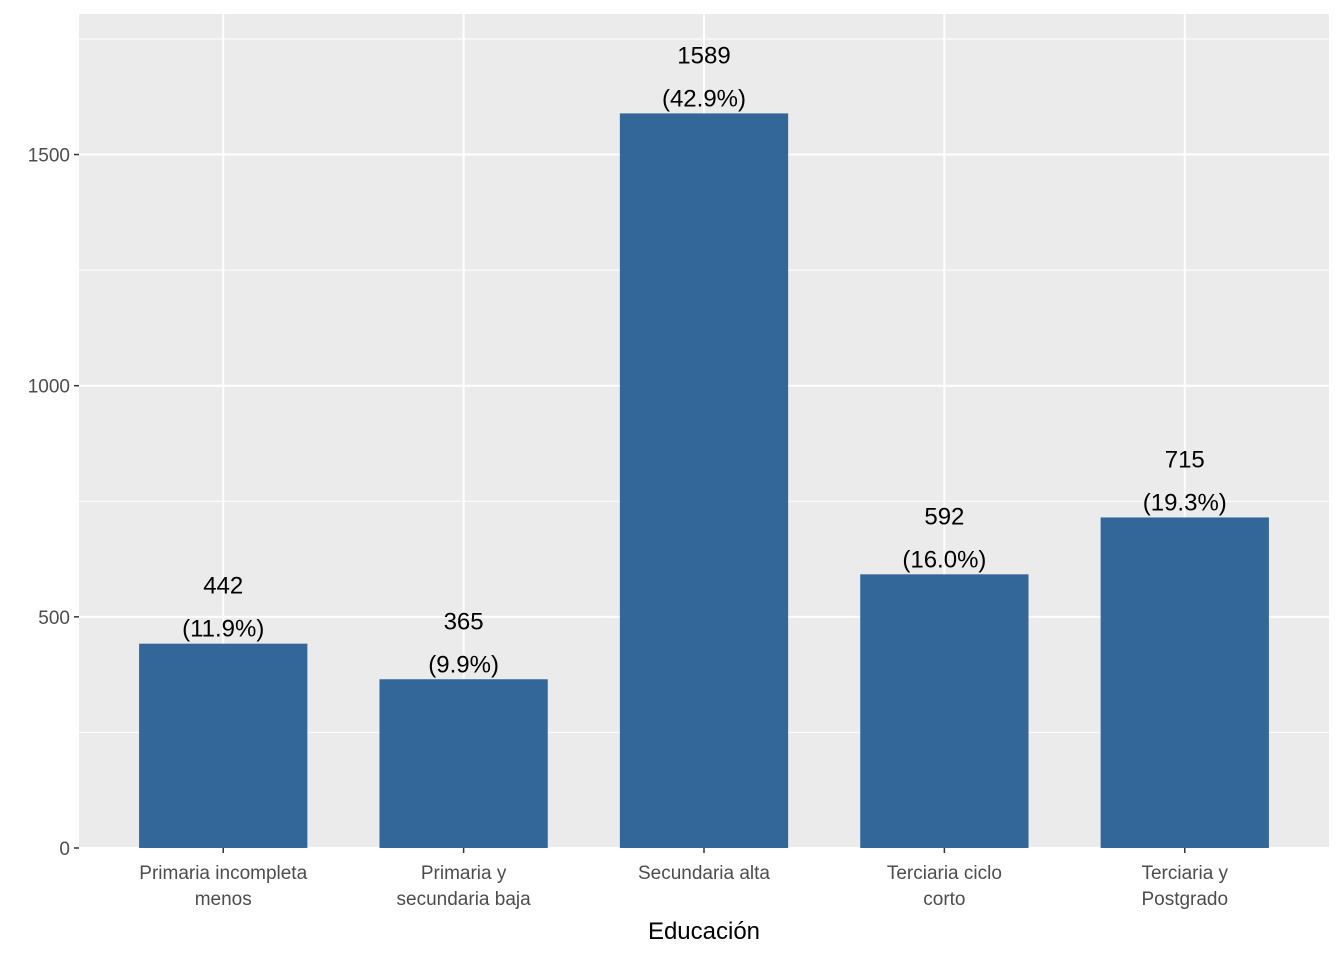 The height and width of the screenshot is (960, 1344). Describe the element at coordinates (1185, 502) in the screenshot. I see `percent-label: (19.3%)` at that location.